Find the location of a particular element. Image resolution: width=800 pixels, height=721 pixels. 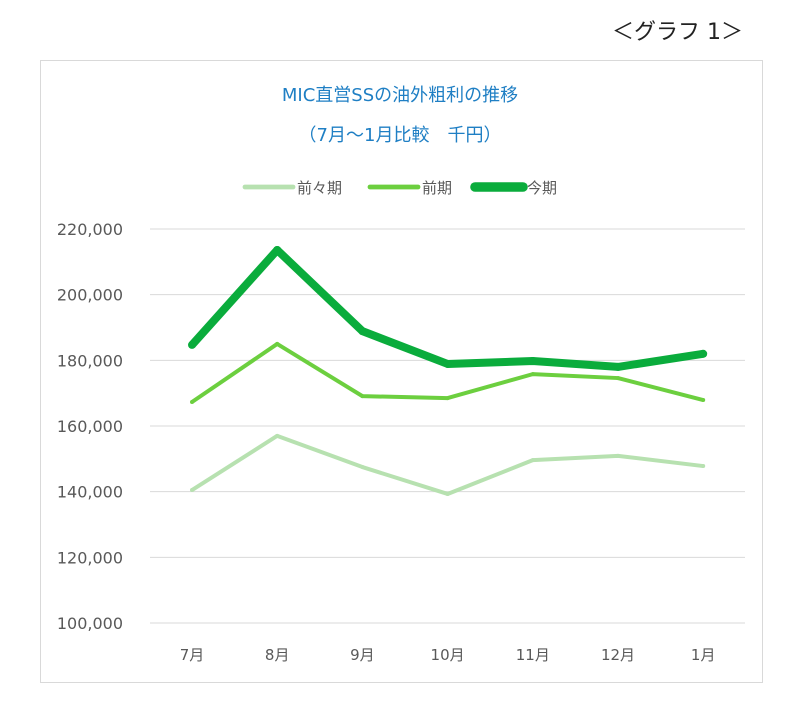

chart-subtitle: （7月～1月比較 千円） is located at coordinates (400, 135).